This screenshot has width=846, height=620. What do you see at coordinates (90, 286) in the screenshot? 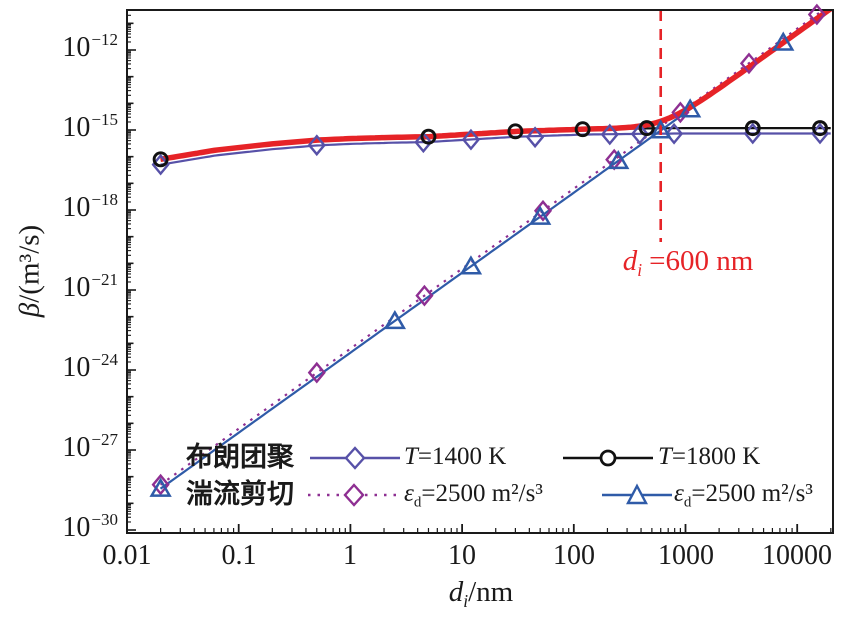
I see `y-tick-label: 10−21` at bounding box center [90, 286].